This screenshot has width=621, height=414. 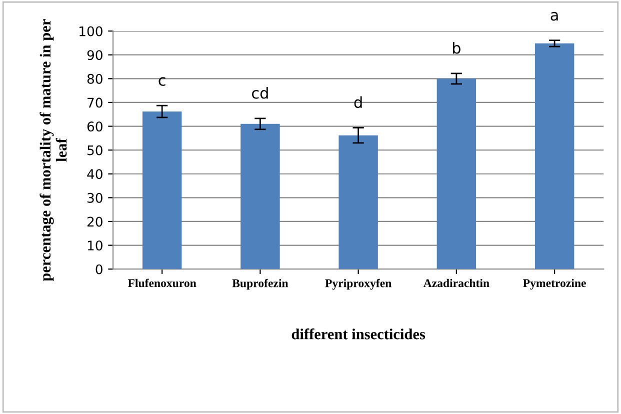 What do you see at coordinates (95, 197) in the screenshot?
I see `y-tick-label: 30` at bounding box center [95, 197].